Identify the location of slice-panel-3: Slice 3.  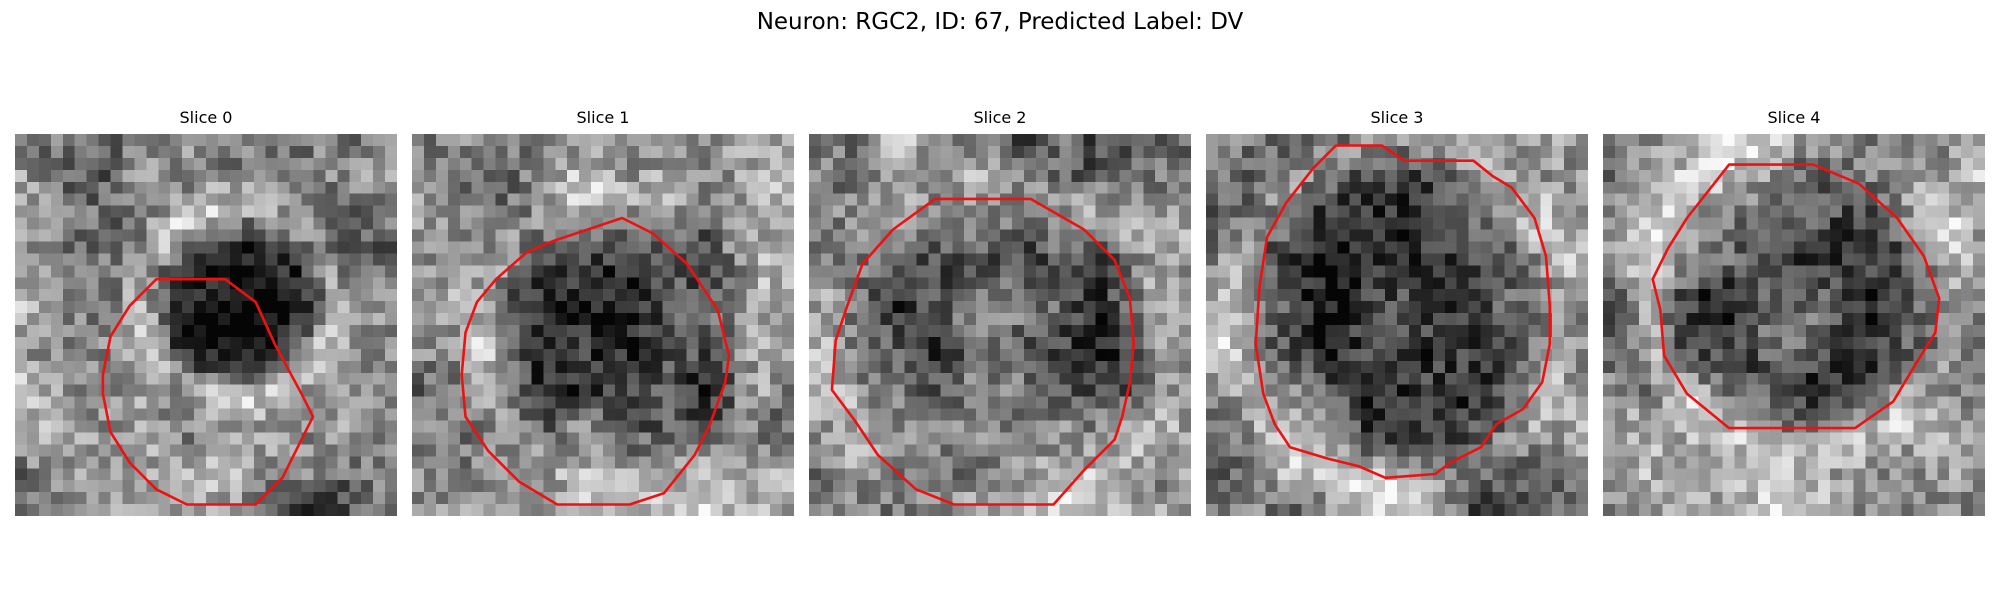
(1397, 312).